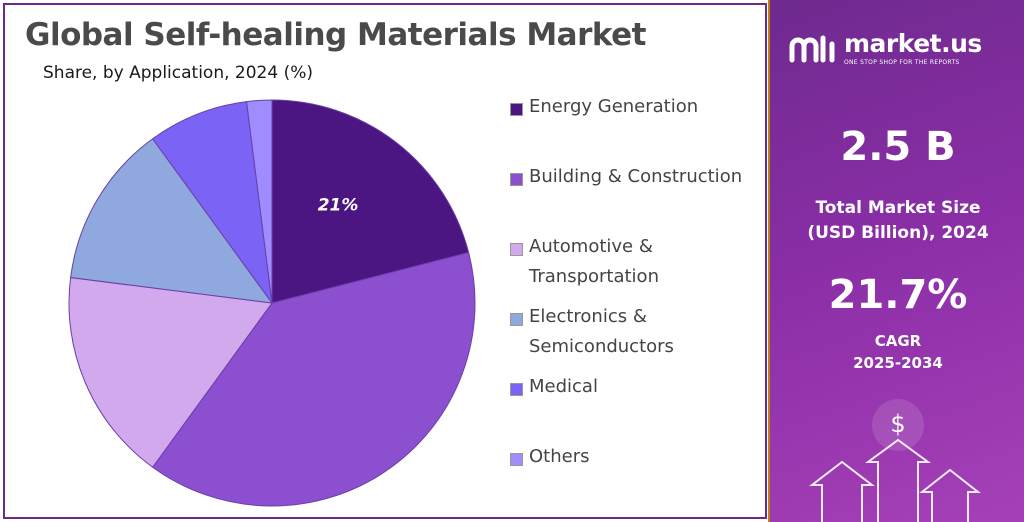  I want to click on legend-label: Others, so click(559, 456).